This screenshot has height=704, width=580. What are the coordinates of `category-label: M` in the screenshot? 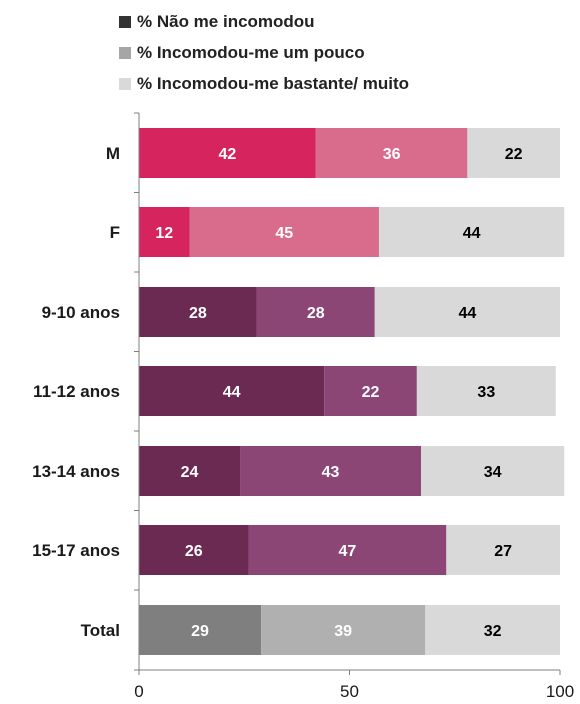 It's located at (113, 153).